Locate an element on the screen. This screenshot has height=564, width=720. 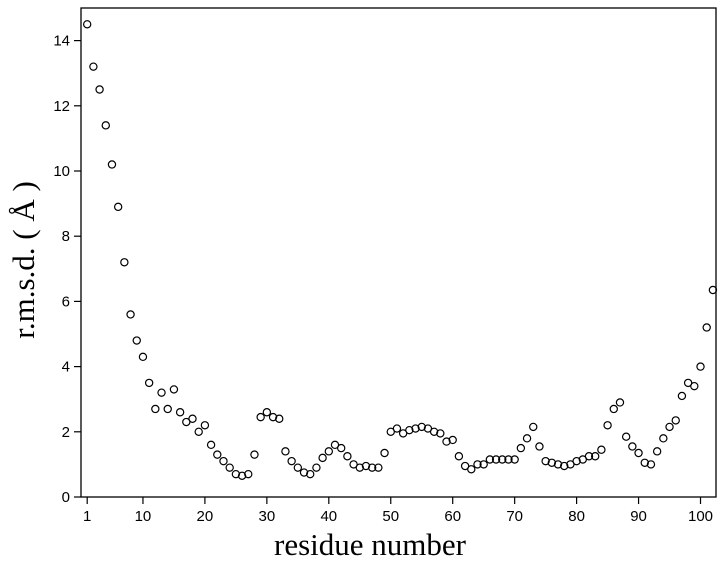
x-tick-label: 100 is located at coordinates (700, 516).